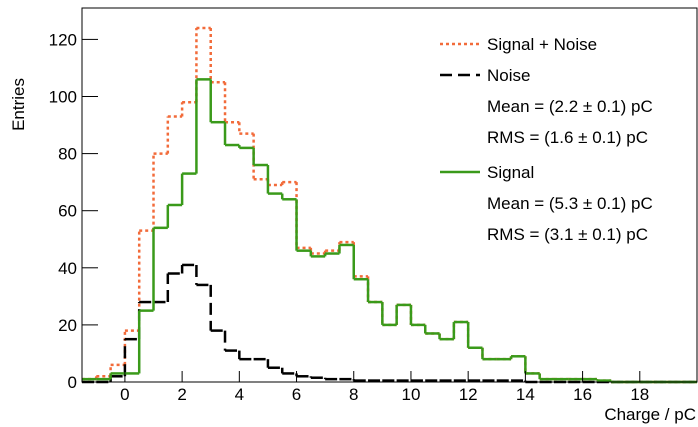 The width and height of the screenshot is (698, 427). What do you see at coordinates (67, 325) in the screenshot?
I see `y-tick-label: 20` at bounding box center [67, 325].